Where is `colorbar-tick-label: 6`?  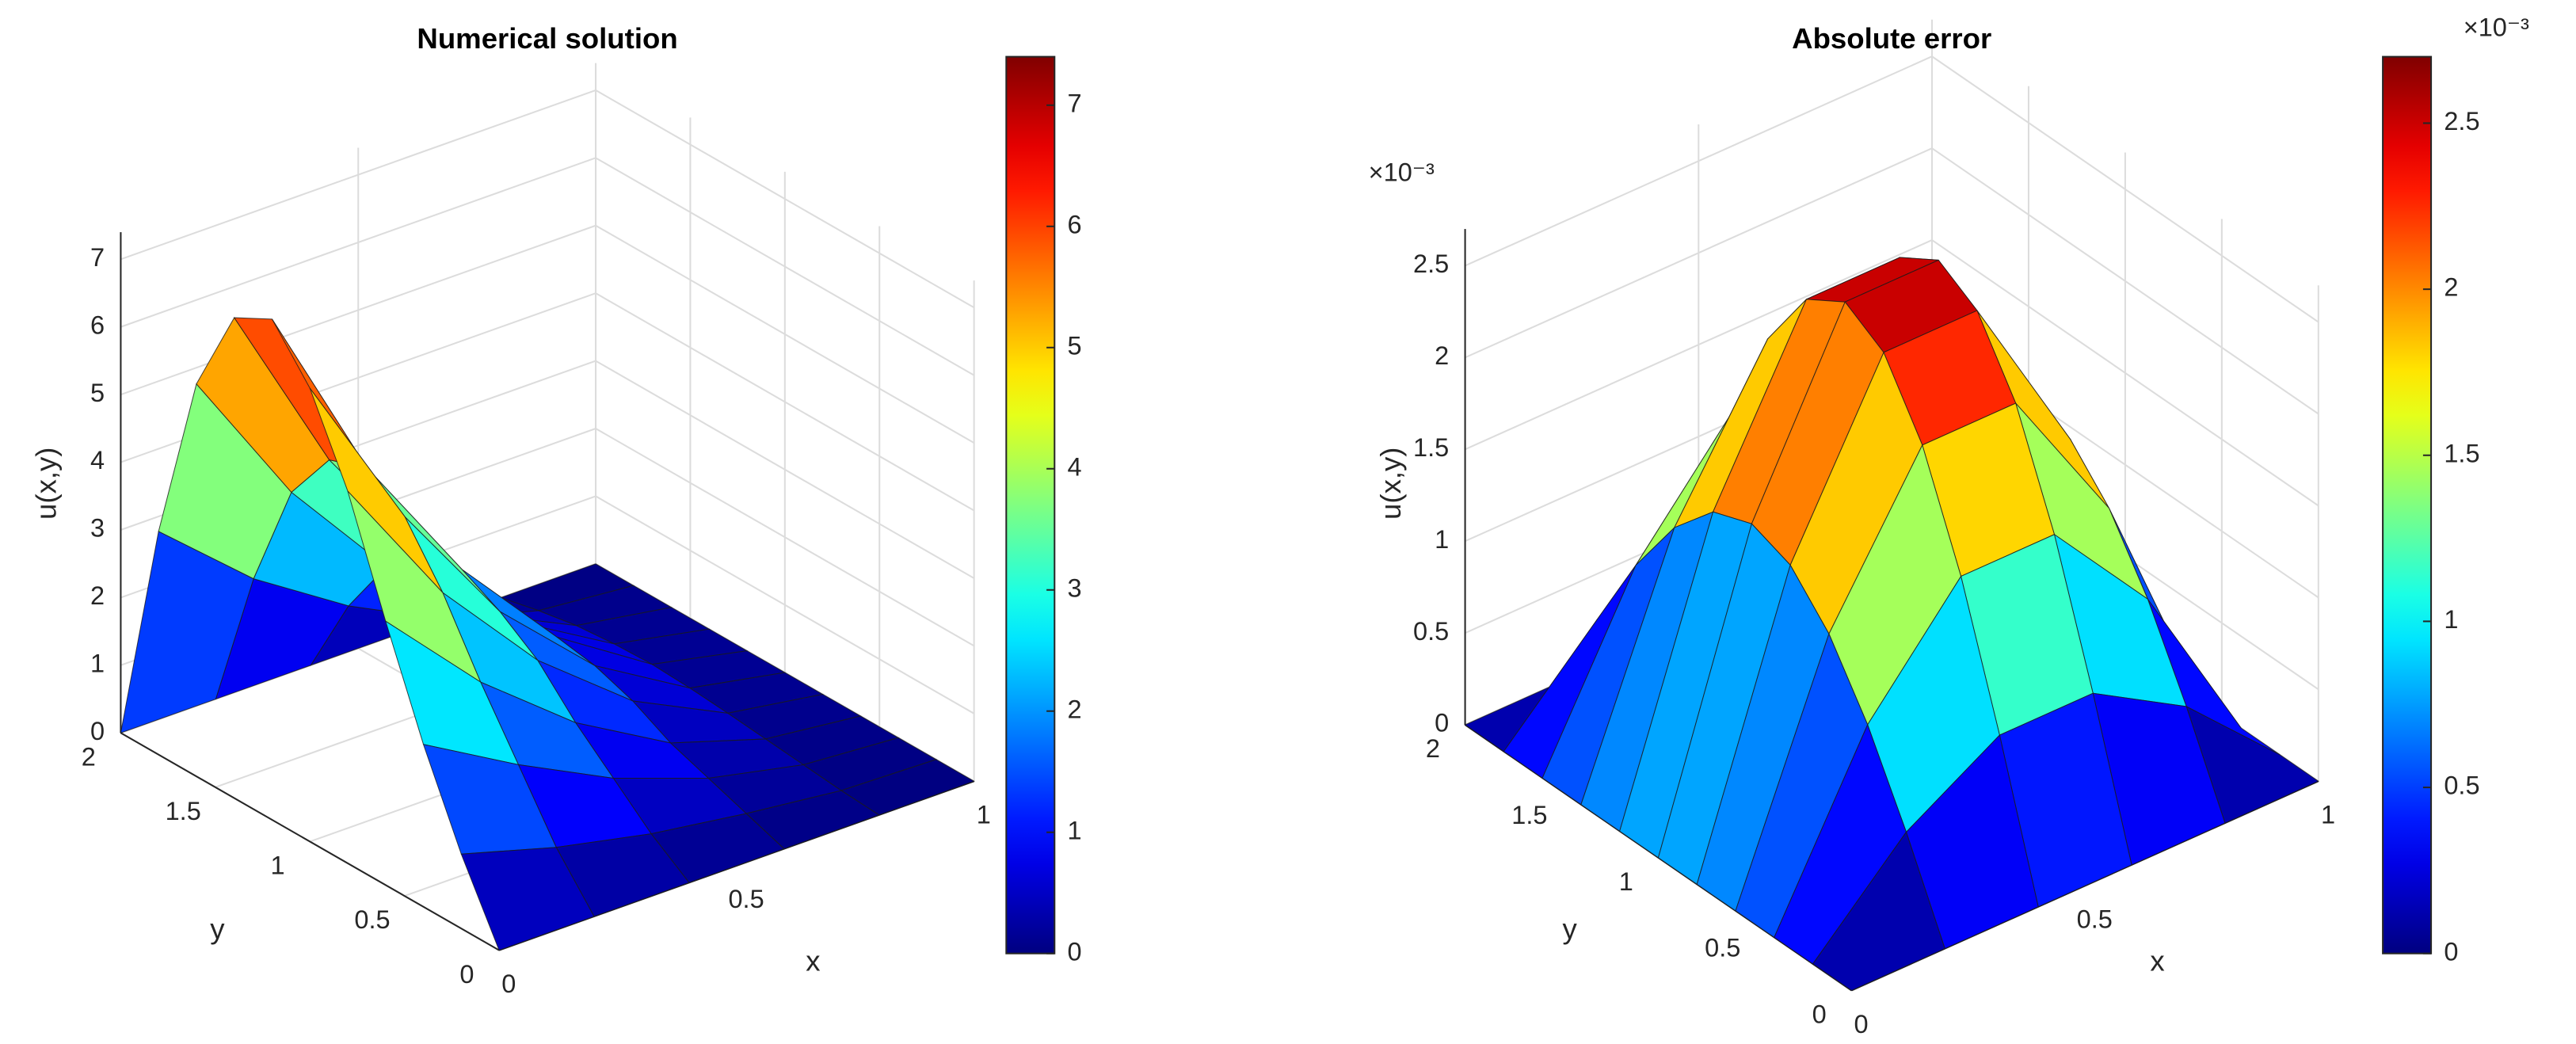
colorbar-tick-label: 6 is located at coordinates (1075, 224).